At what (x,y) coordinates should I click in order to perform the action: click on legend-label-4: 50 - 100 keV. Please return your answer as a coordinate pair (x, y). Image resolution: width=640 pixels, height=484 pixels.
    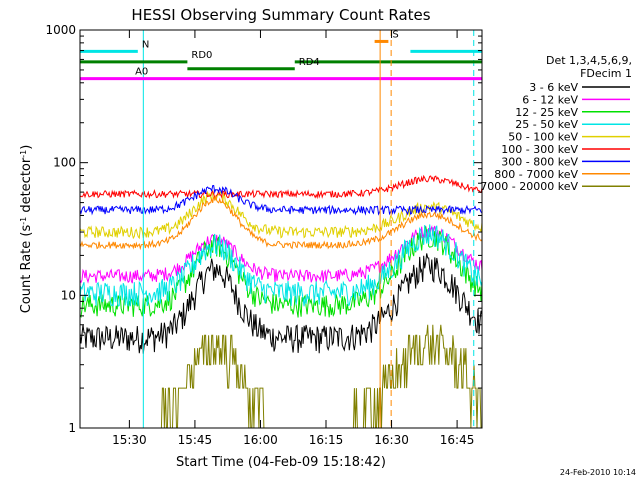
    Looking at the image, I should click on (543, 137).